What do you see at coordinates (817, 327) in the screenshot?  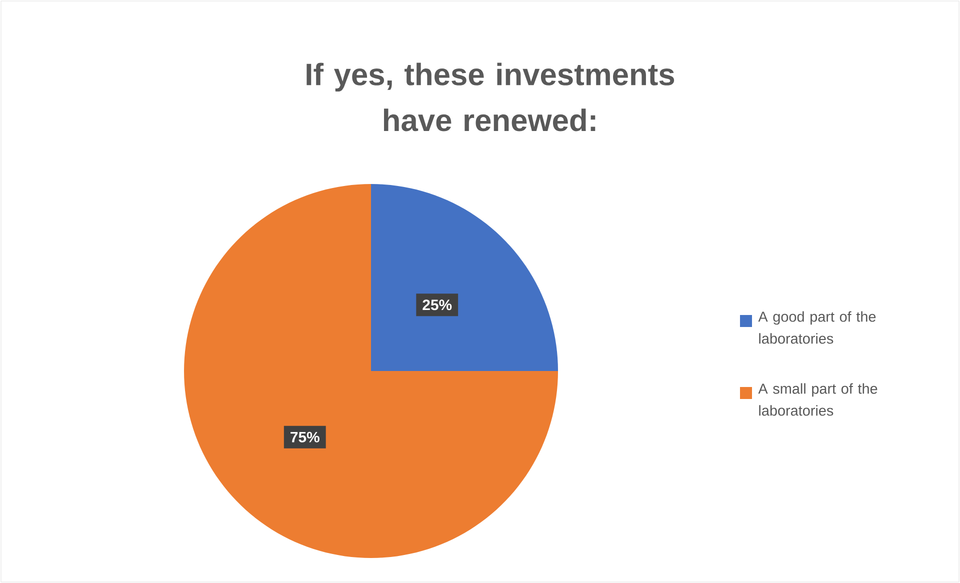 I see `legend-label: A good part of the laboratories` at bounding box center [817, 327].